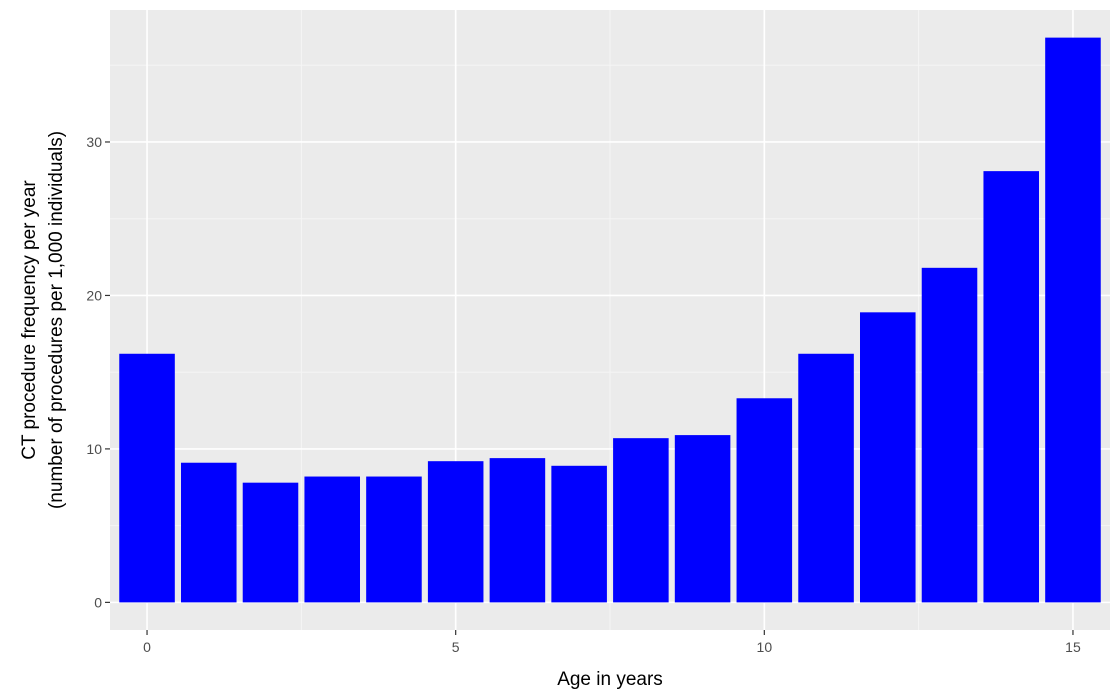 The width and height of the screenshot is (1116, 690). Describe the element at coordinates (94, 142) in the screenshot. I see `y-tick-label: 30` at that location.